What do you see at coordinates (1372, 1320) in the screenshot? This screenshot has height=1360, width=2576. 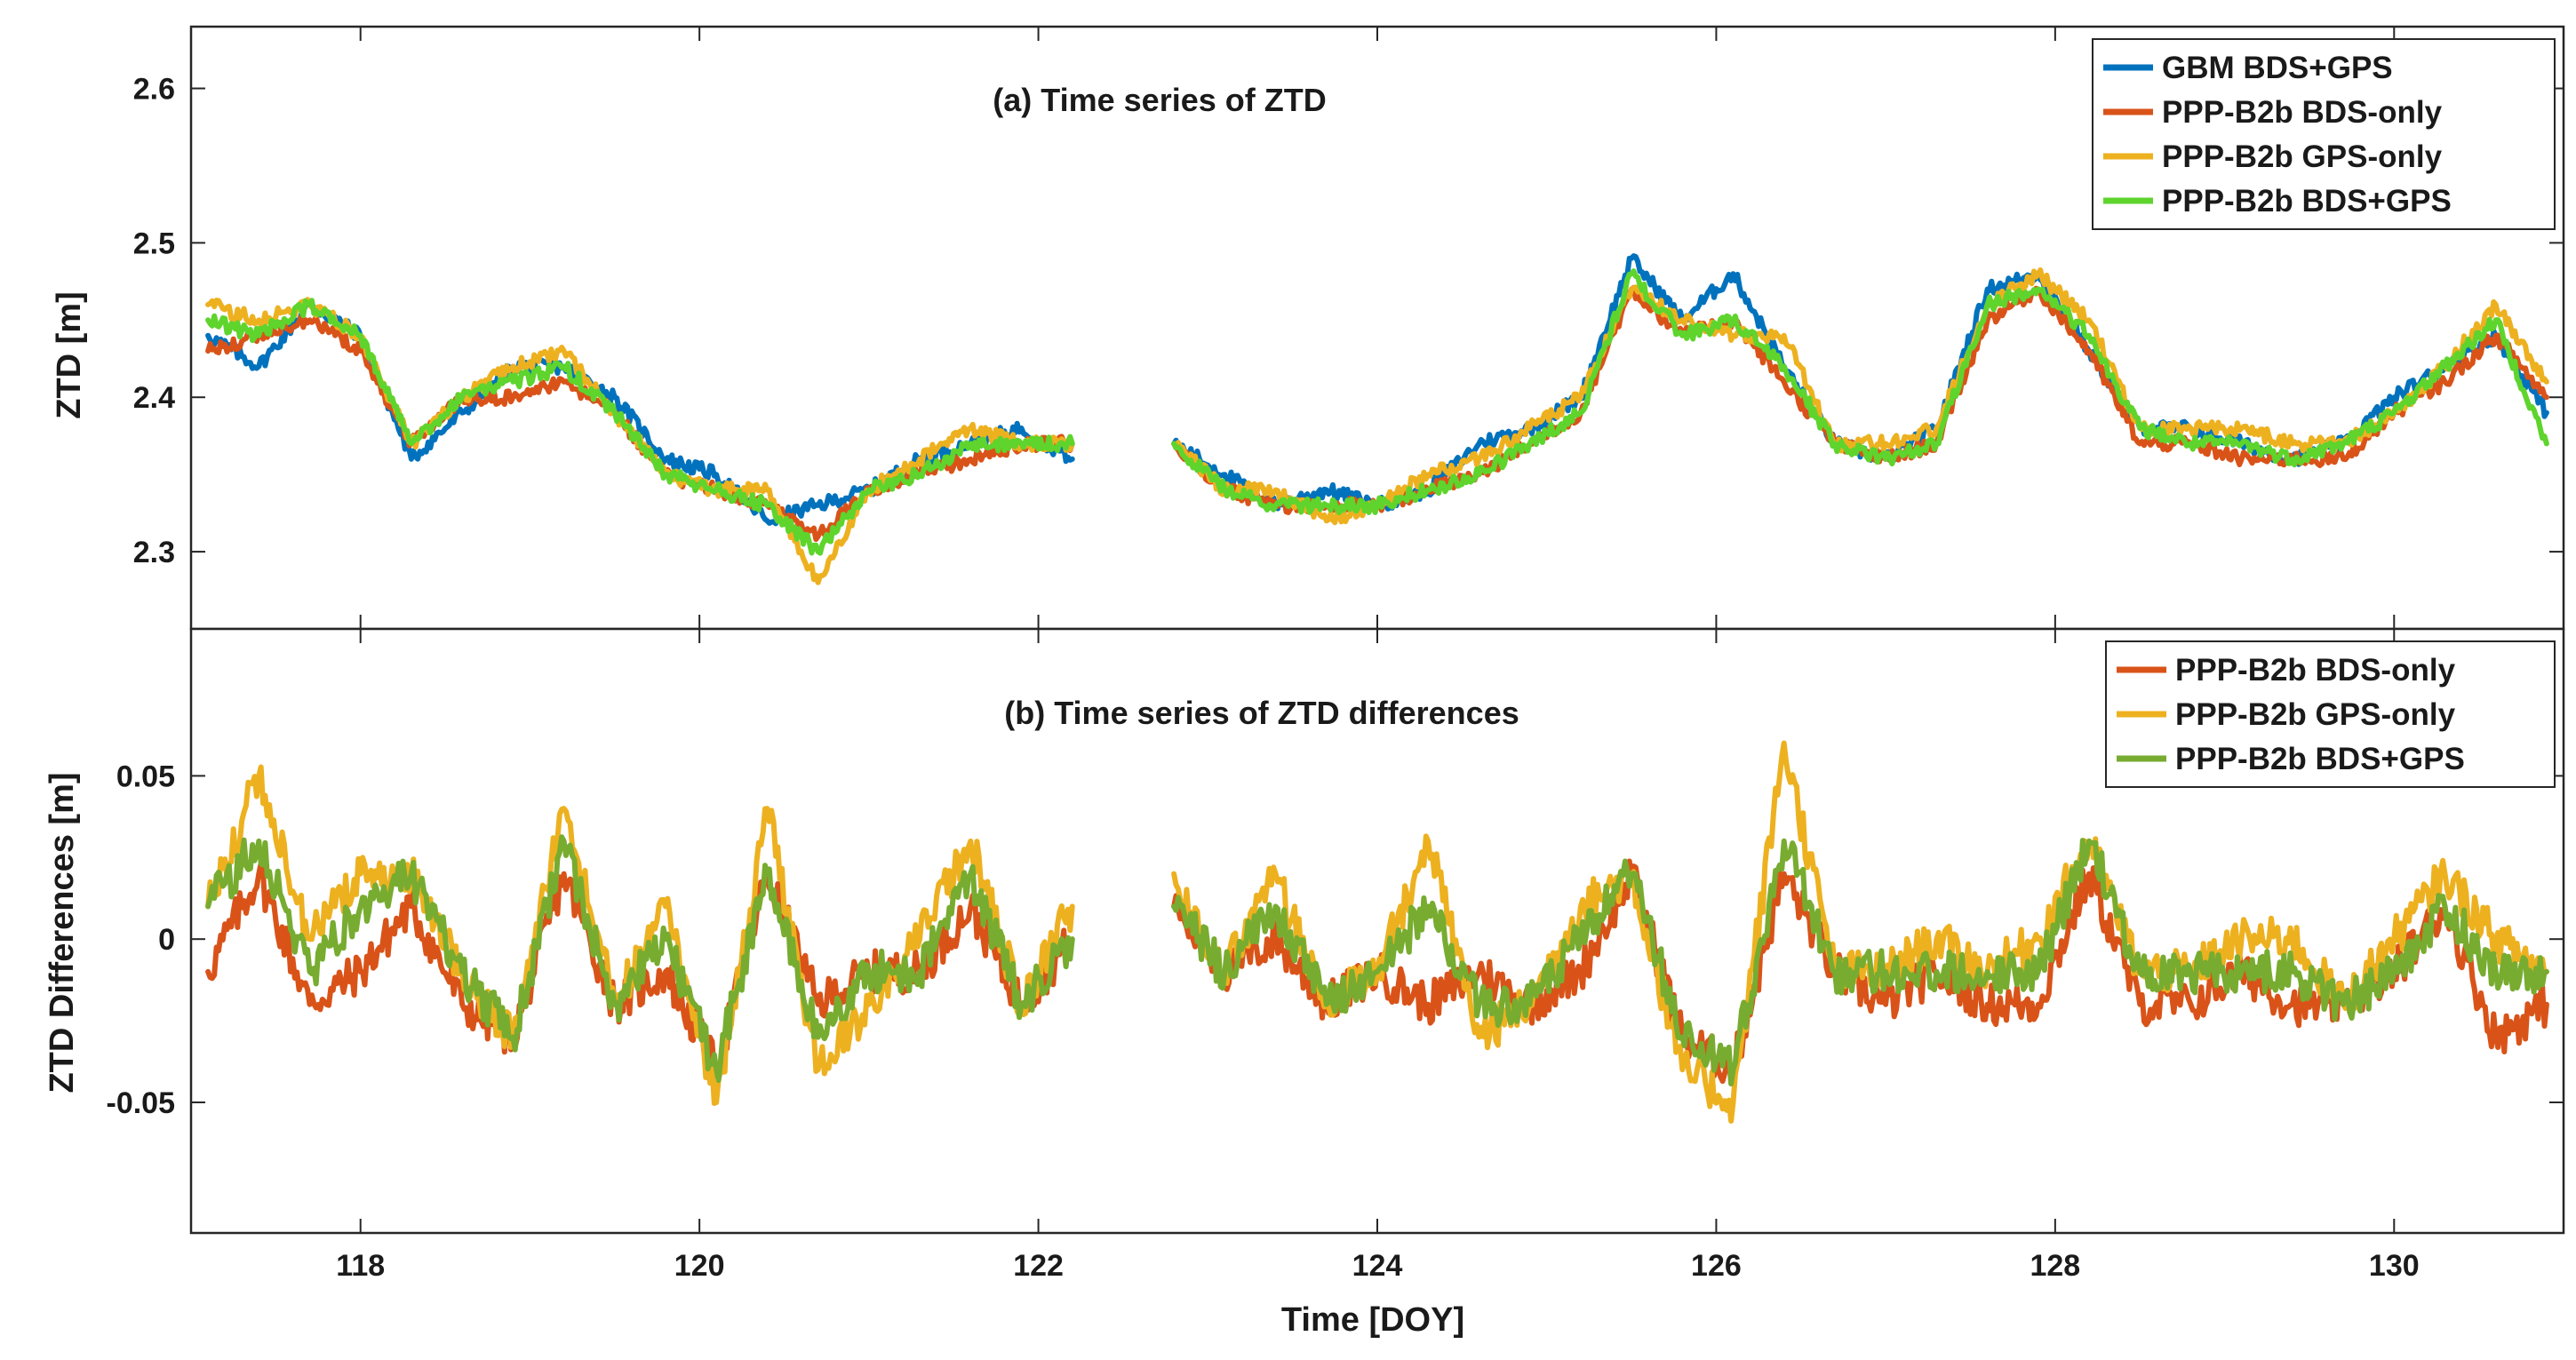 I see `x-axis-label: Time [DOY]` at bounding box center [1372, 1320].